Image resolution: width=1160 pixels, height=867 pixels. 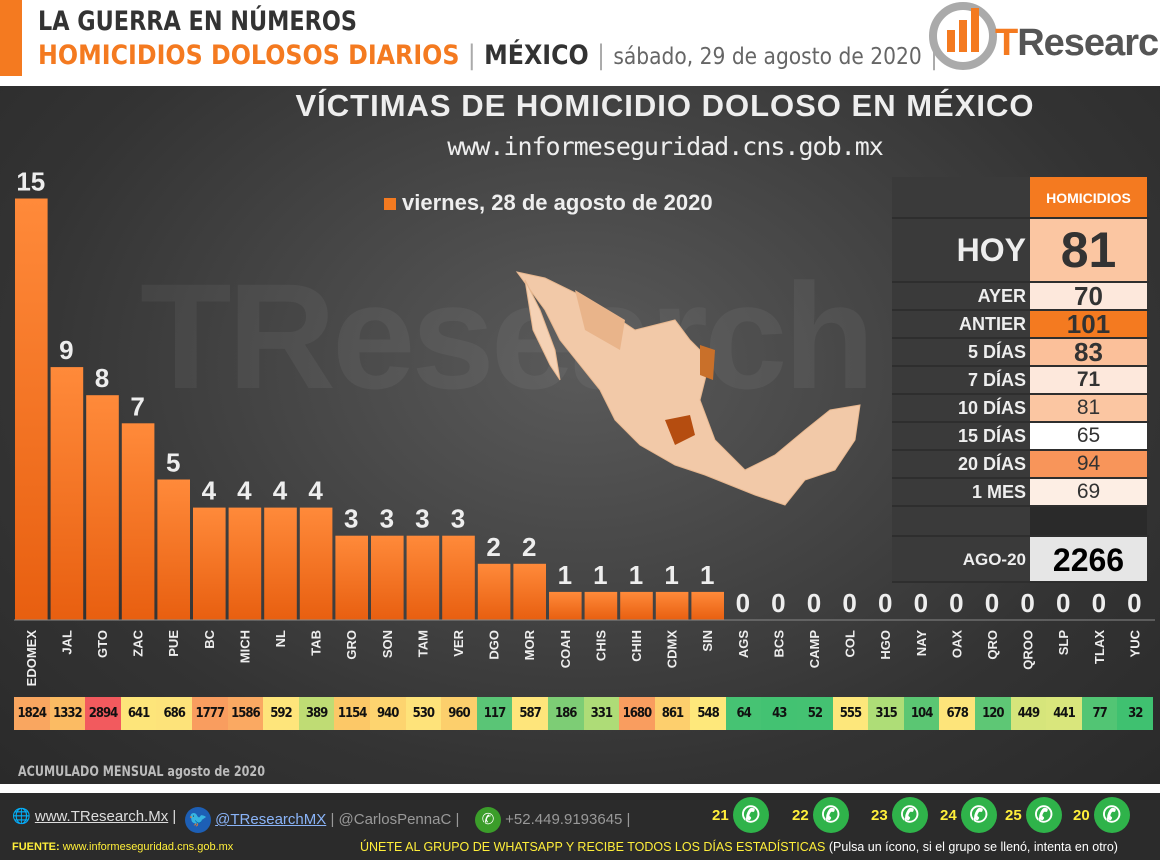 I want to click on row-value: 83, so click(x=1088, y=352).